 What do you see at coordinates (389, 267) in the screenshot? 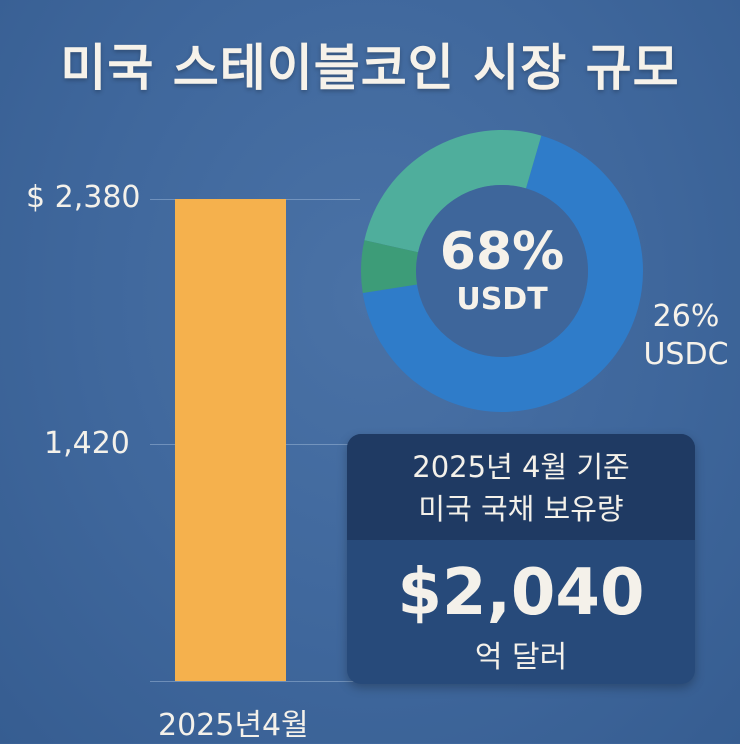
I see `donut-slice-other` at bounding box center [389, 267].